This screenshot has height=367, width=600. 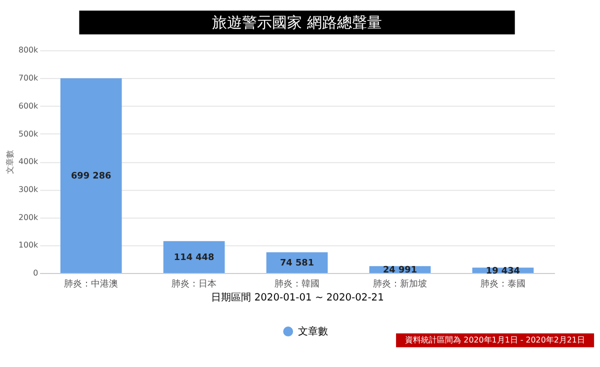 I want to click on text: 資料統計區間為 2020年1月1日 - 2020年2月21日, so click(x=495, y=339).